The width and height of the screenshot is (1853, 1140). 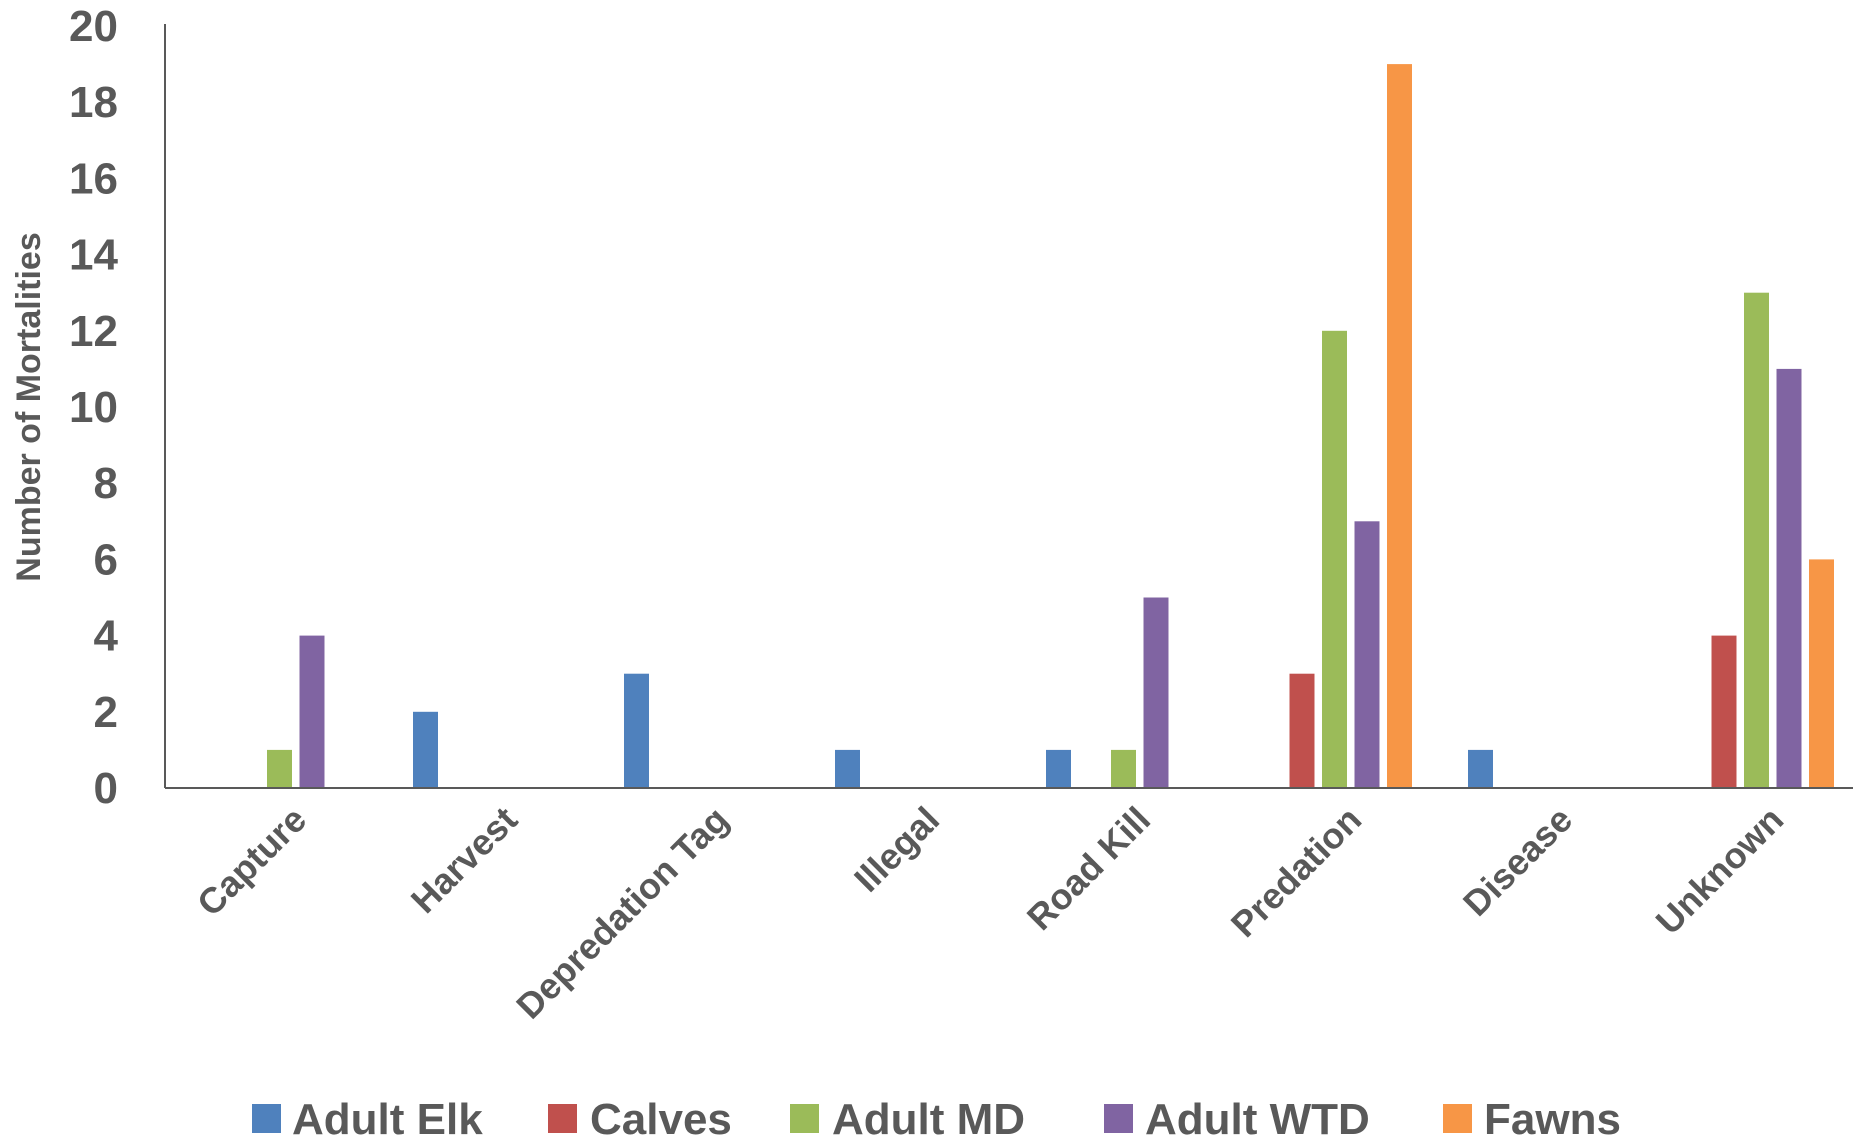 What do you see at coordinates (928, 1117) in the screenshot?
I see `legend-label: Adult MD` at bounding box center [928, 1117].